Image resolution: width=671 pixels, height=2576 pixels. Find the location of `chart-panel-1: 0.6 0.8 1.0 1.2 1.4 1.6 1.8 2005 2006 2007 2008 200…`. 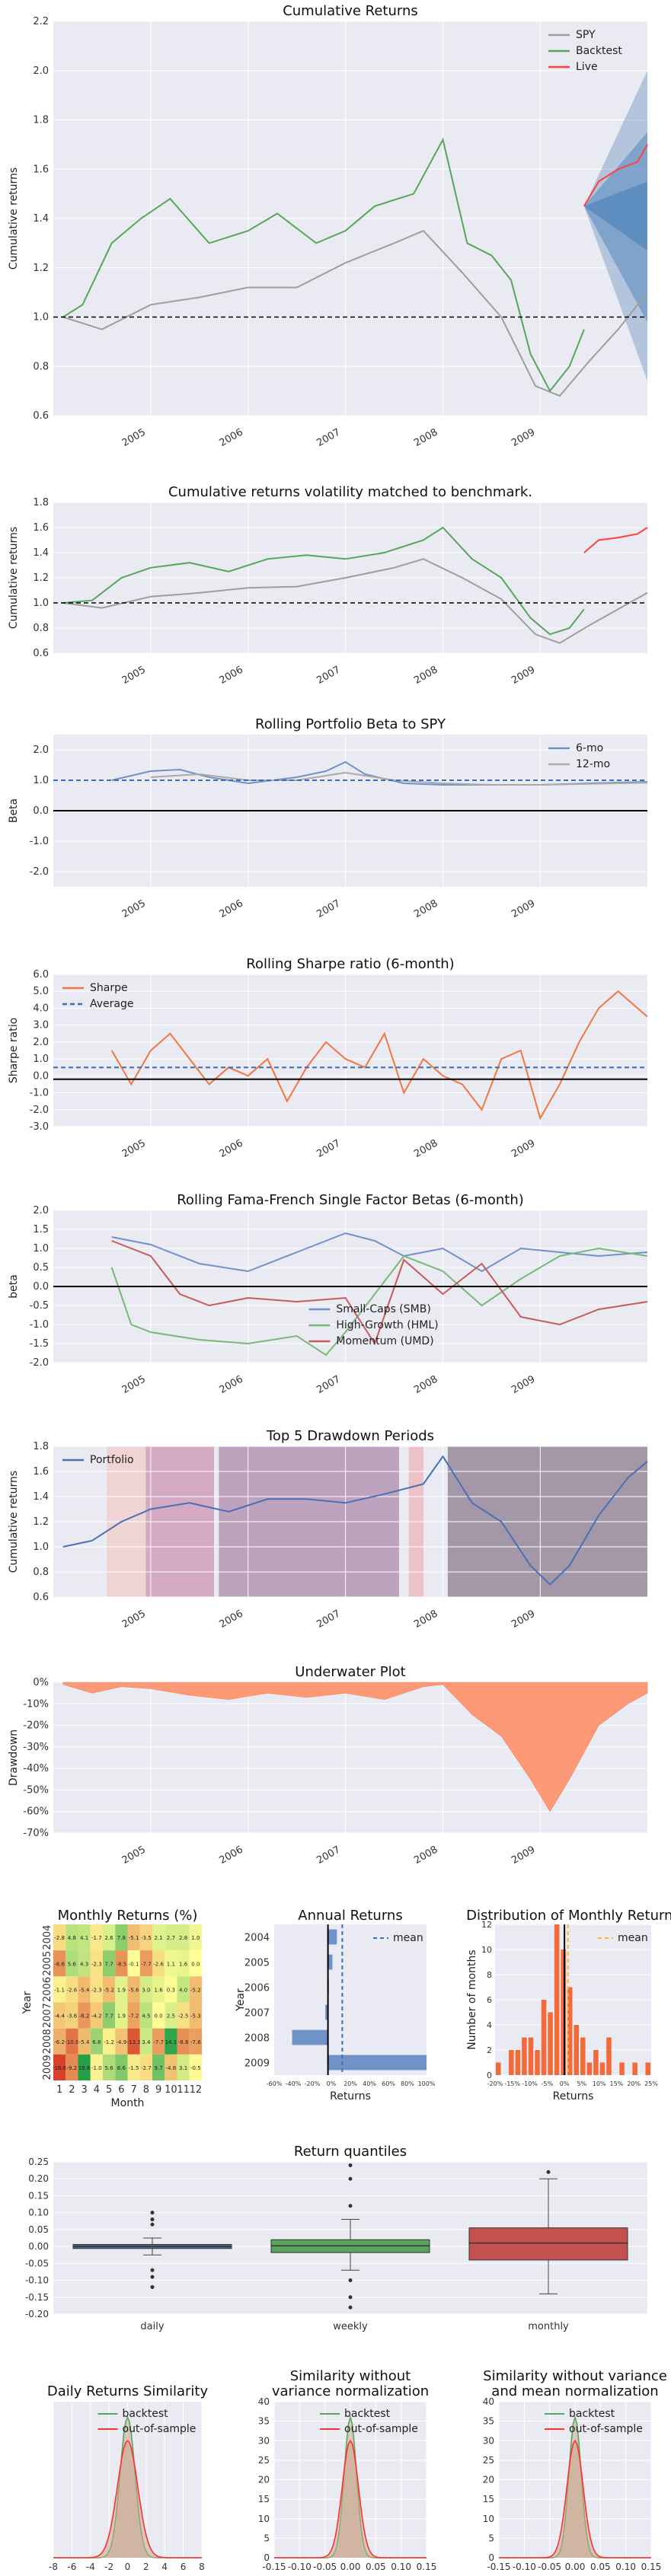

chart-panel-1: 0.6 0.8 1.0 1.2 1.4 1.6 1.8 2005 2006 2007 2008 200… is located at coordinates (328, 586).